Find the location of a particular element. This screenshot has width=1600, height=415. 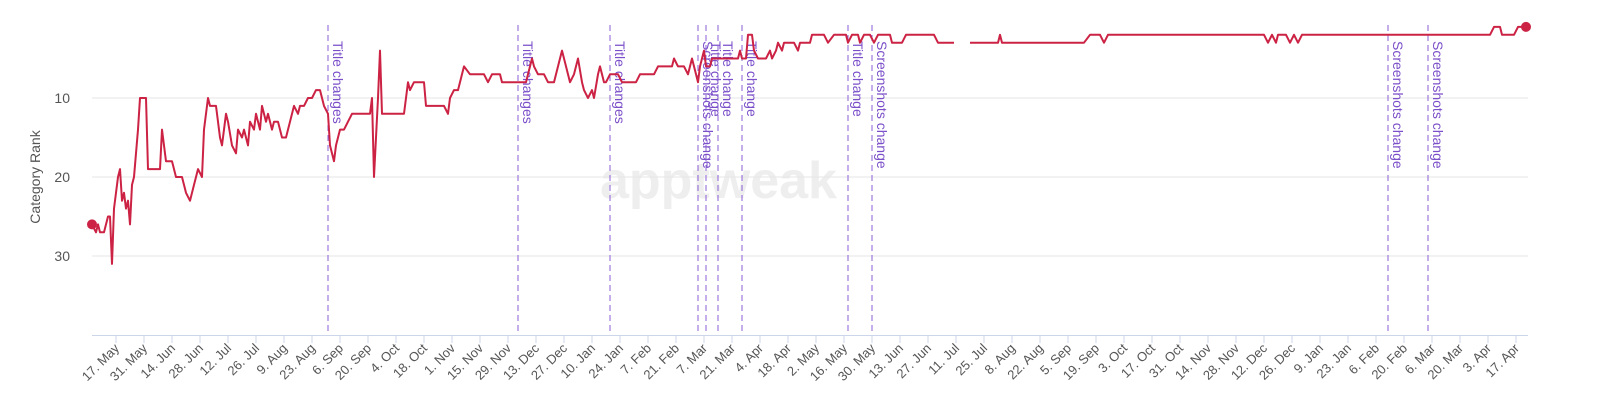

y-axis-label: Category Rank is located at coordinates (35, 176).